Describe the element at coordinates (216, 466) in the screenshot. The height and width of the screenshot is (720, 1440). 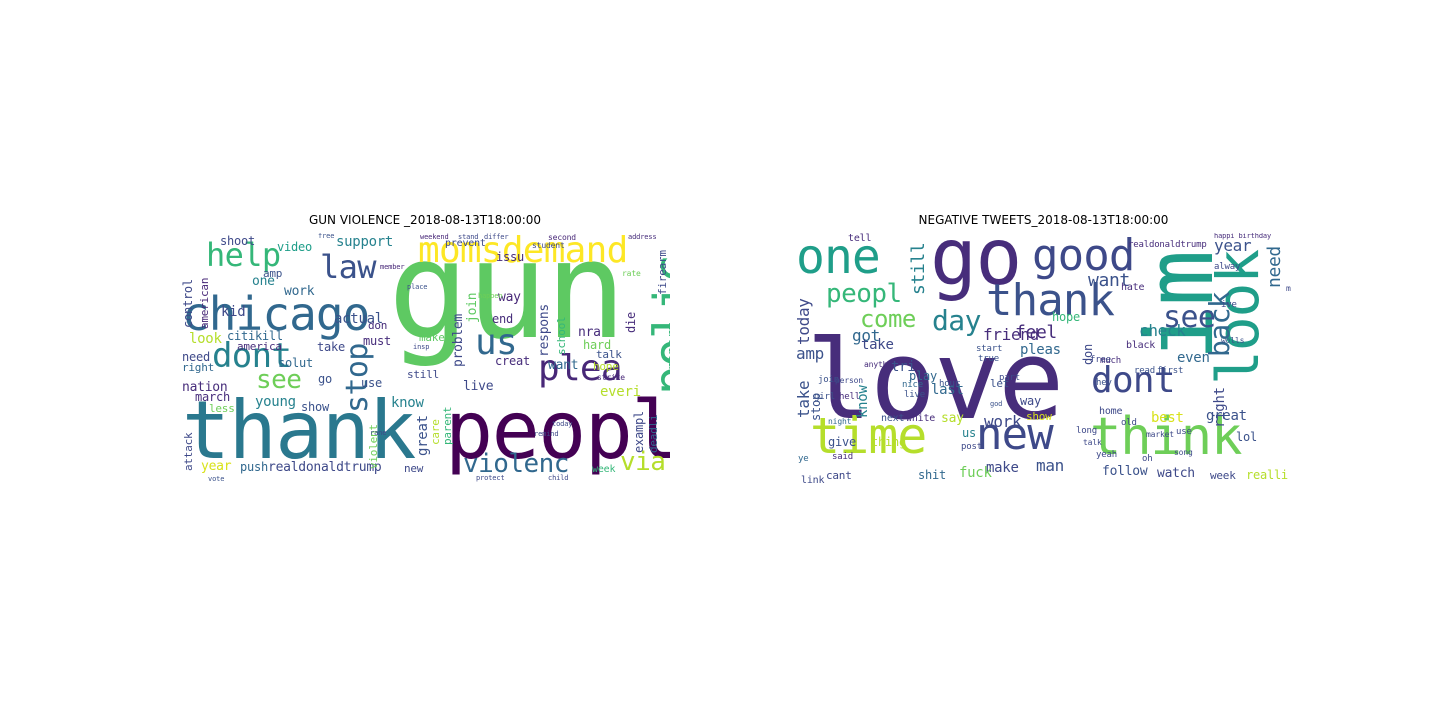
I see `word-year: year` at that location.